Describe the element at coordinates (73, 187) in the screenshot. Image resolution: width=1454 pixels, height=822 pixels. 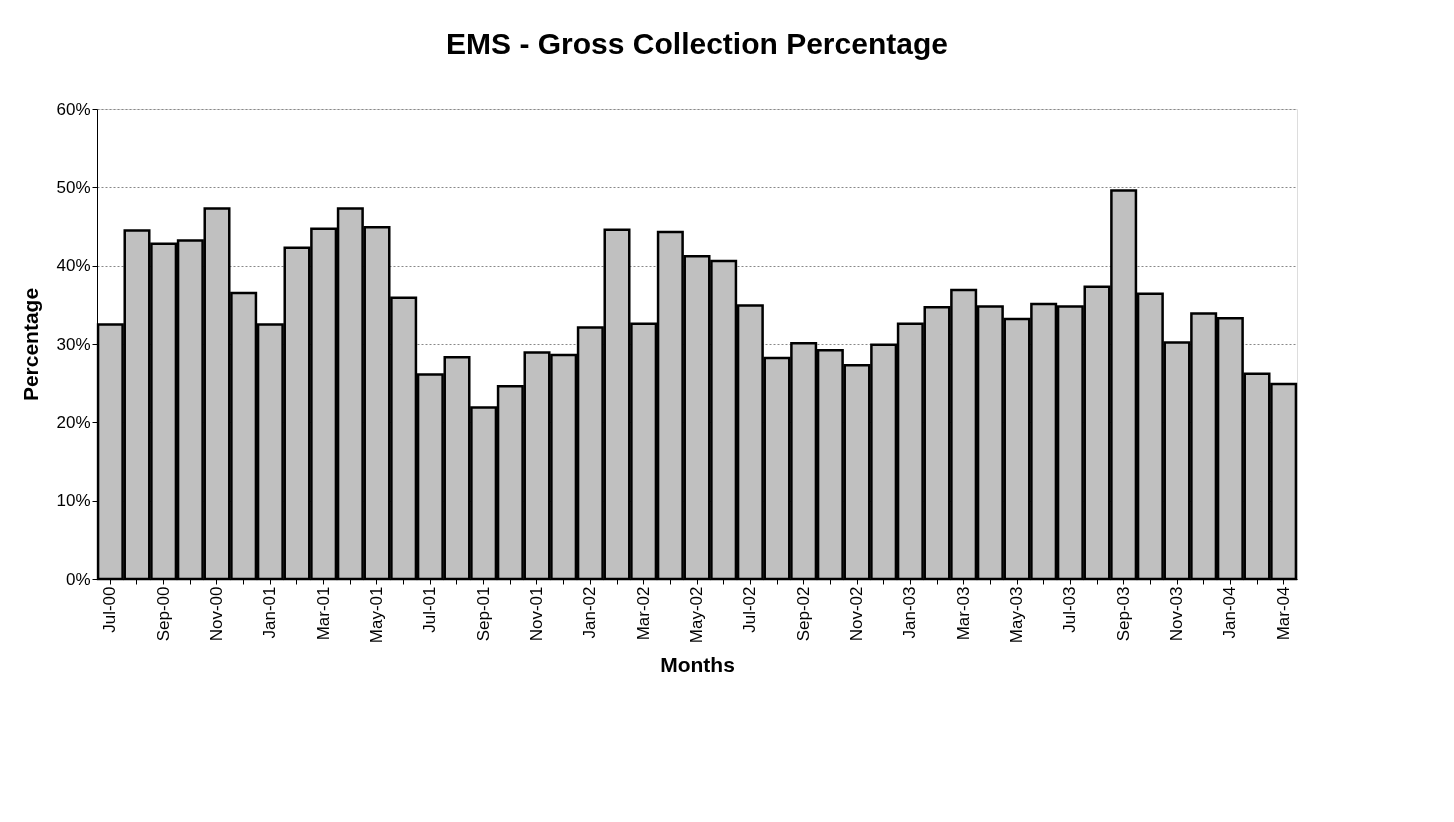
I see `y-tick-label: 50%` at that location.